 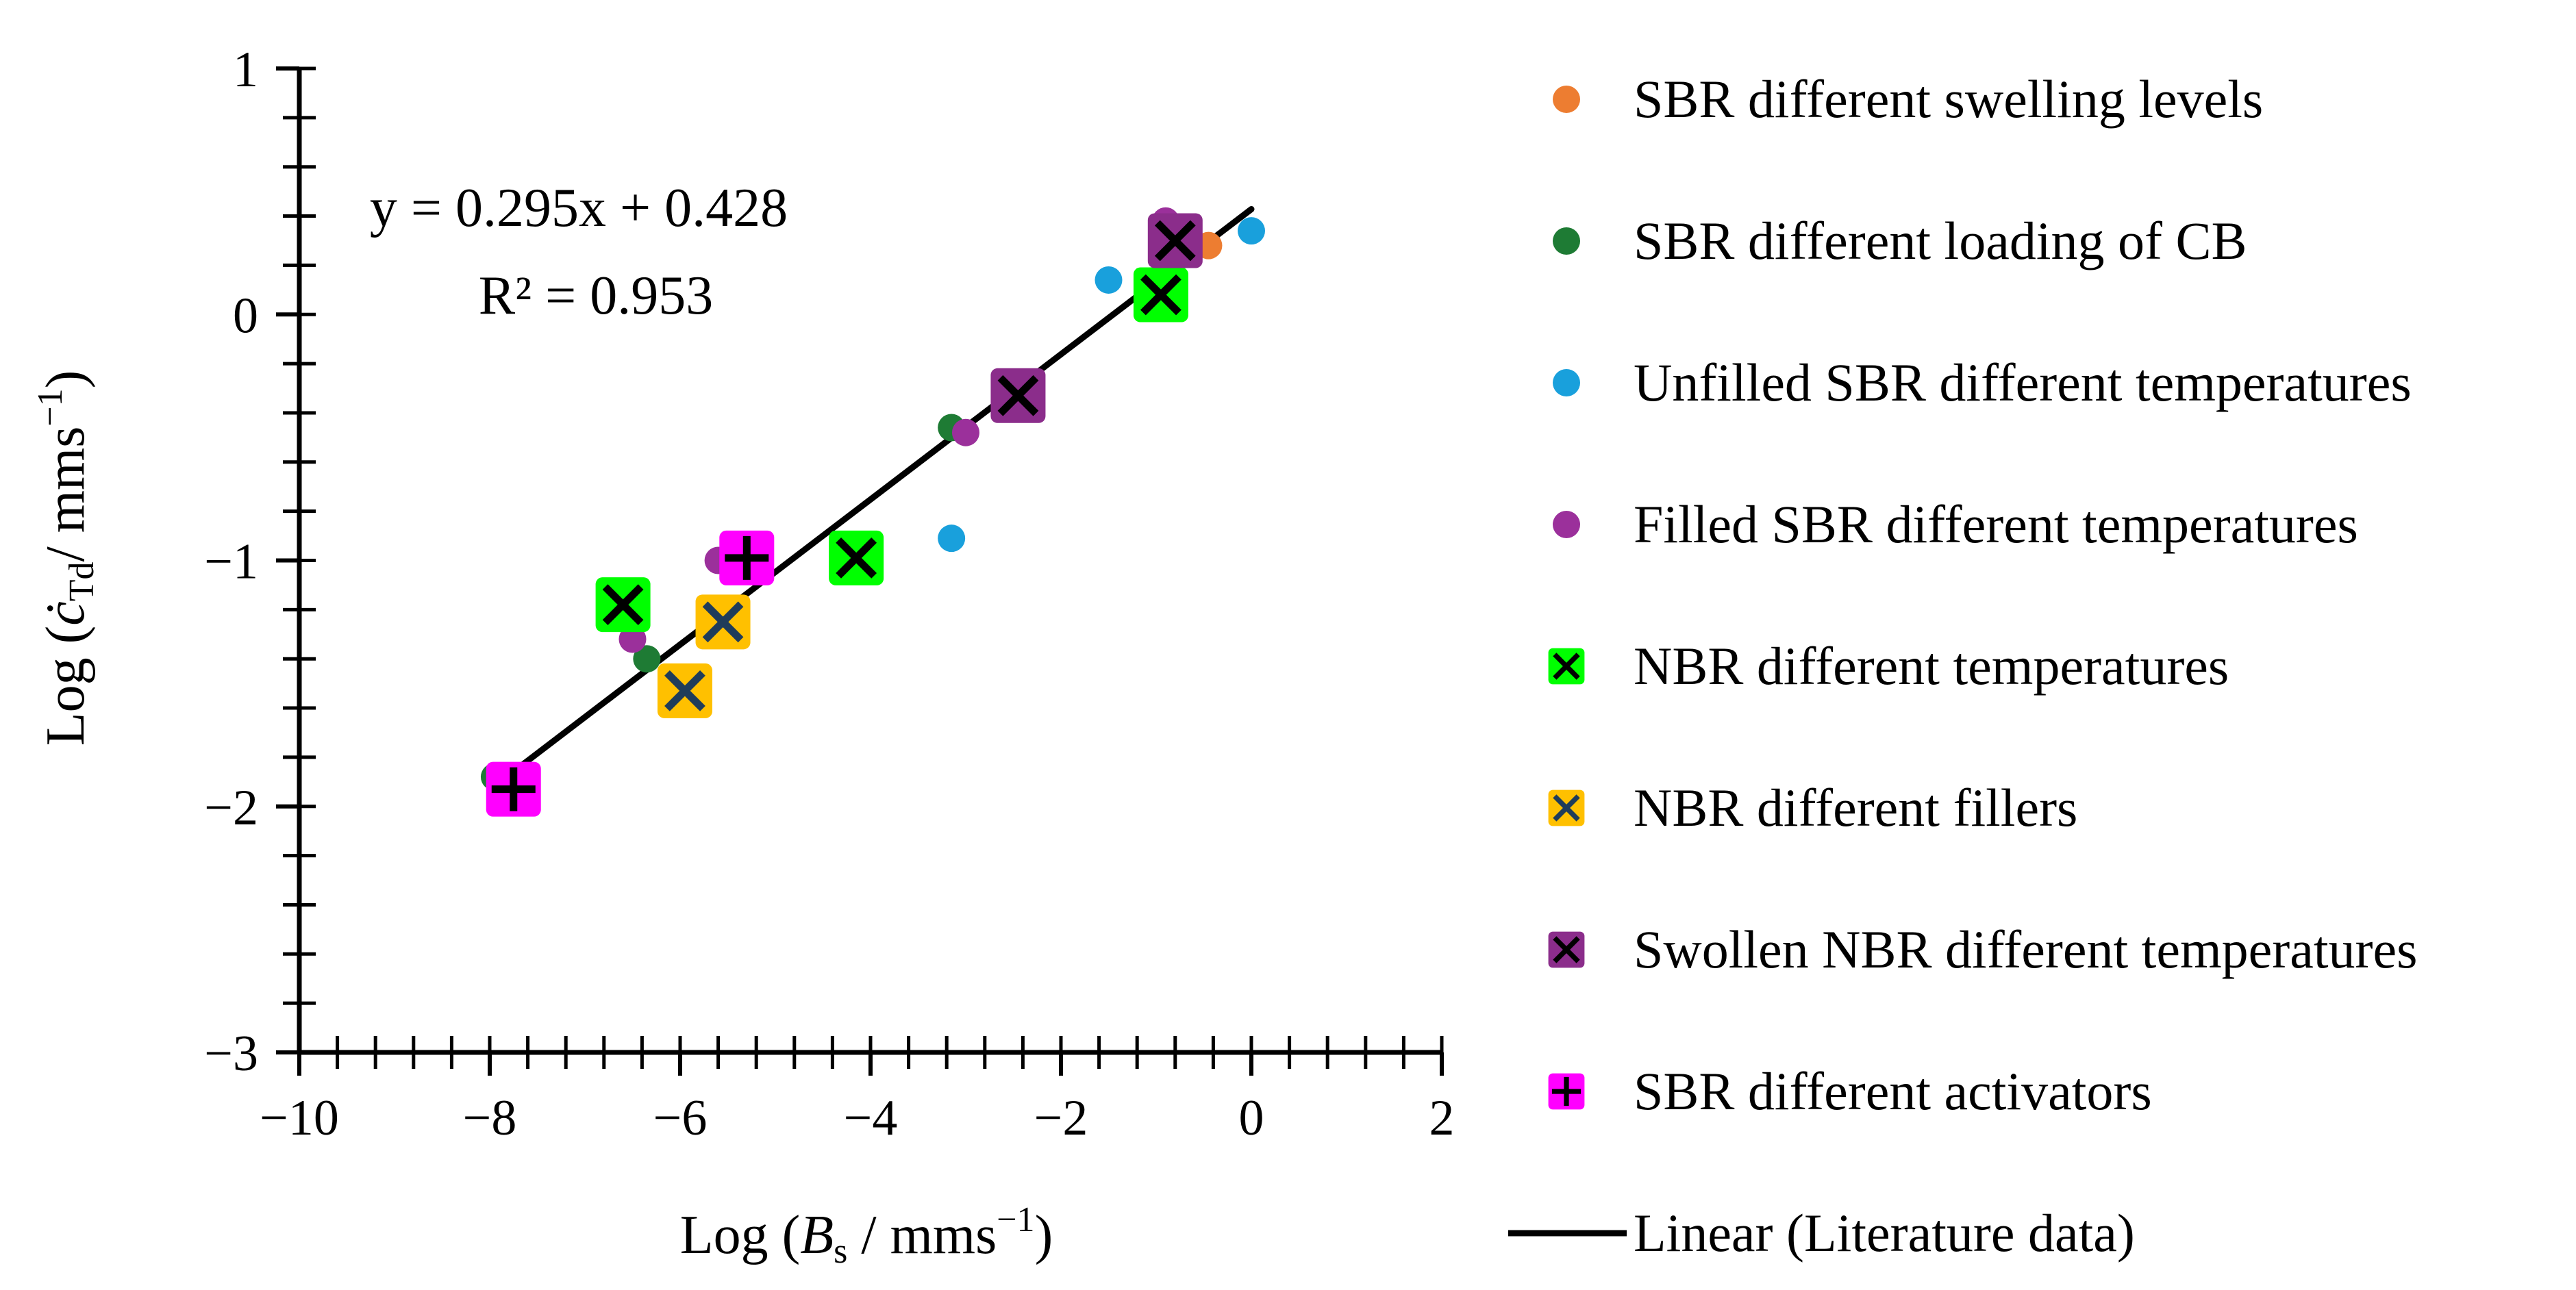 I want to click on legend-label: Unfilled SBR different temperatures, so click(x=2023, y=382).